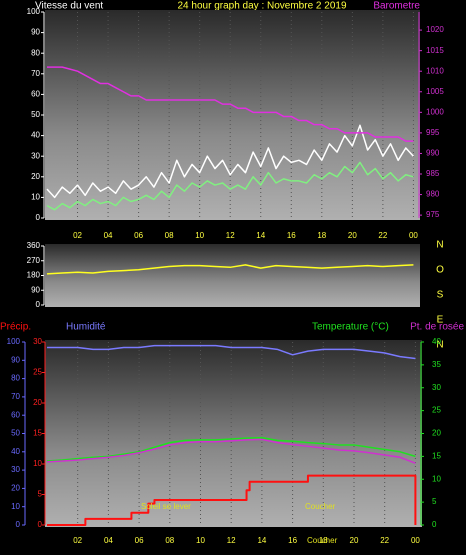 Image resolution: width=466 pixels, height=555 pixels. What do you see at coordinates (435, 111) in the screenshot?
I see `y-tick-label: 1000` at bounding box center [435, 111].